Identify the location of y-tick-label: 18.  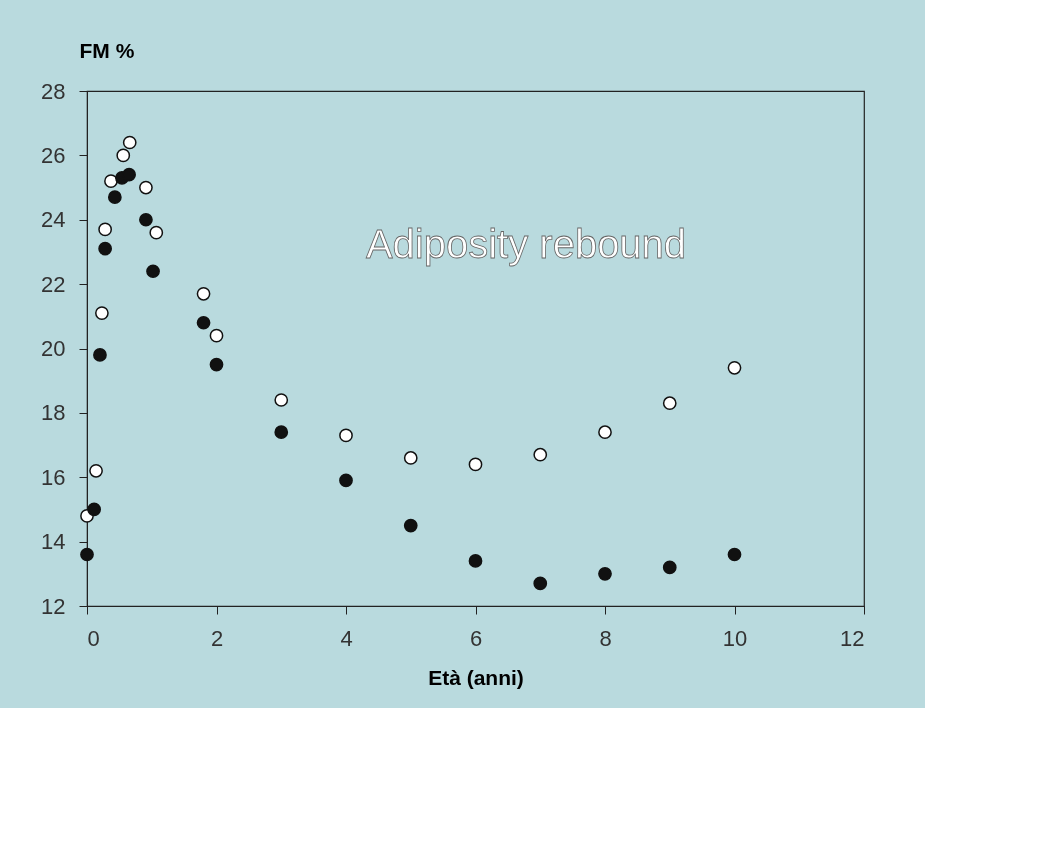
(53, 413).